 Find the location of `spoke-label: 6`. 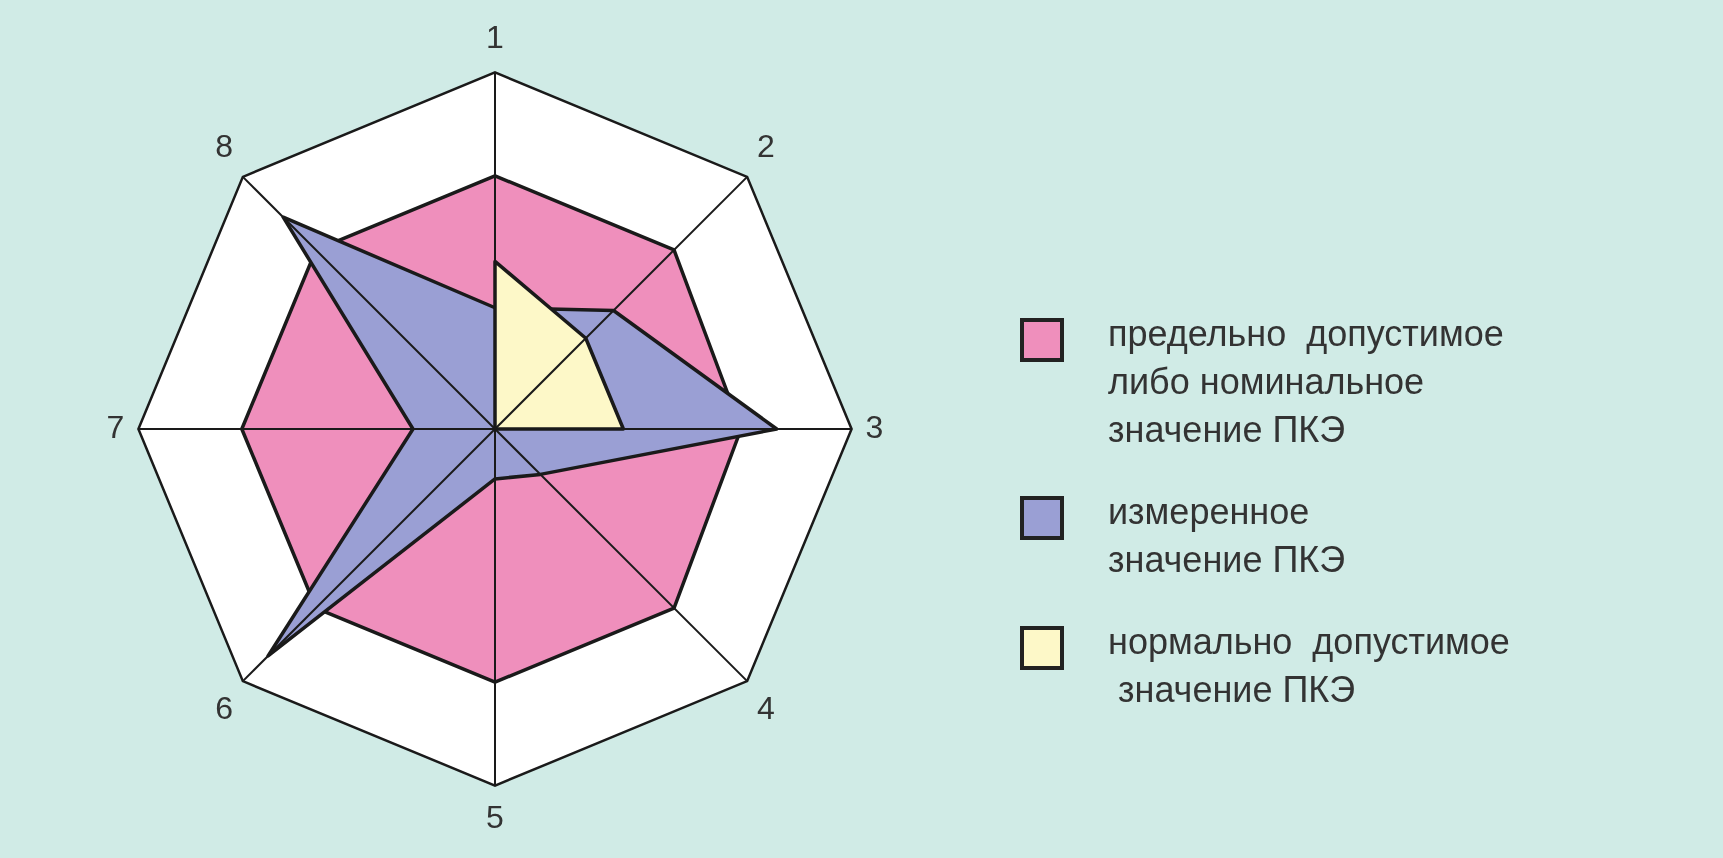

spoke-label: 6 is located at coordinates (224, 708).